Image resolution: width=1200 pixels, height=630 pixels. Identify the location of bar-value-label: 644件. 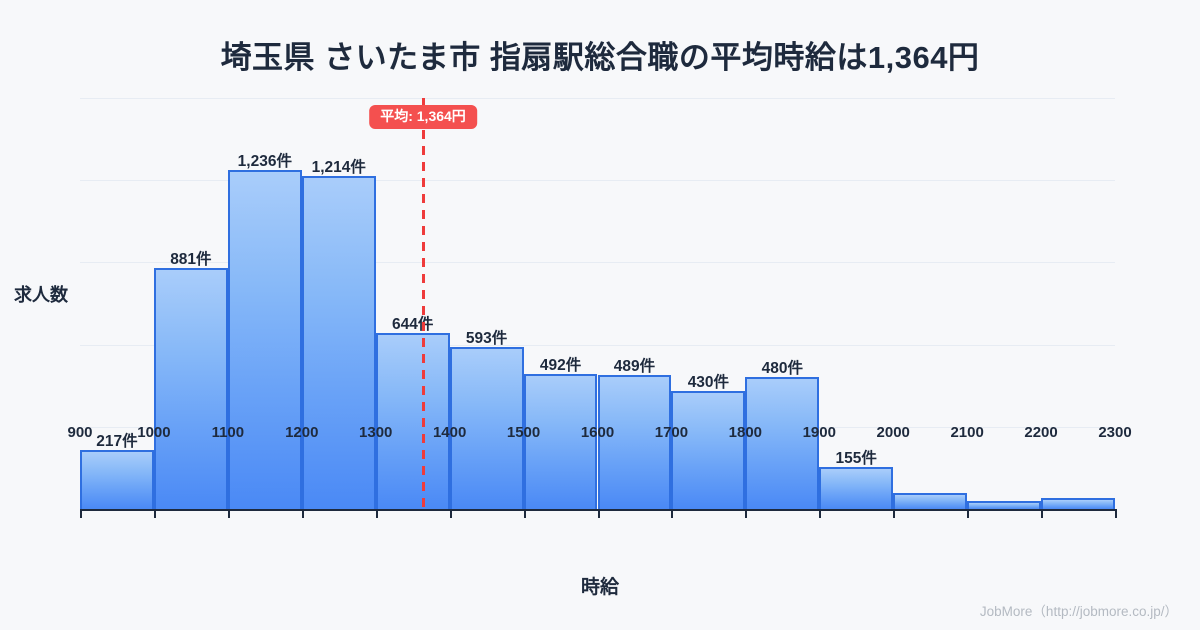
(412, 324).